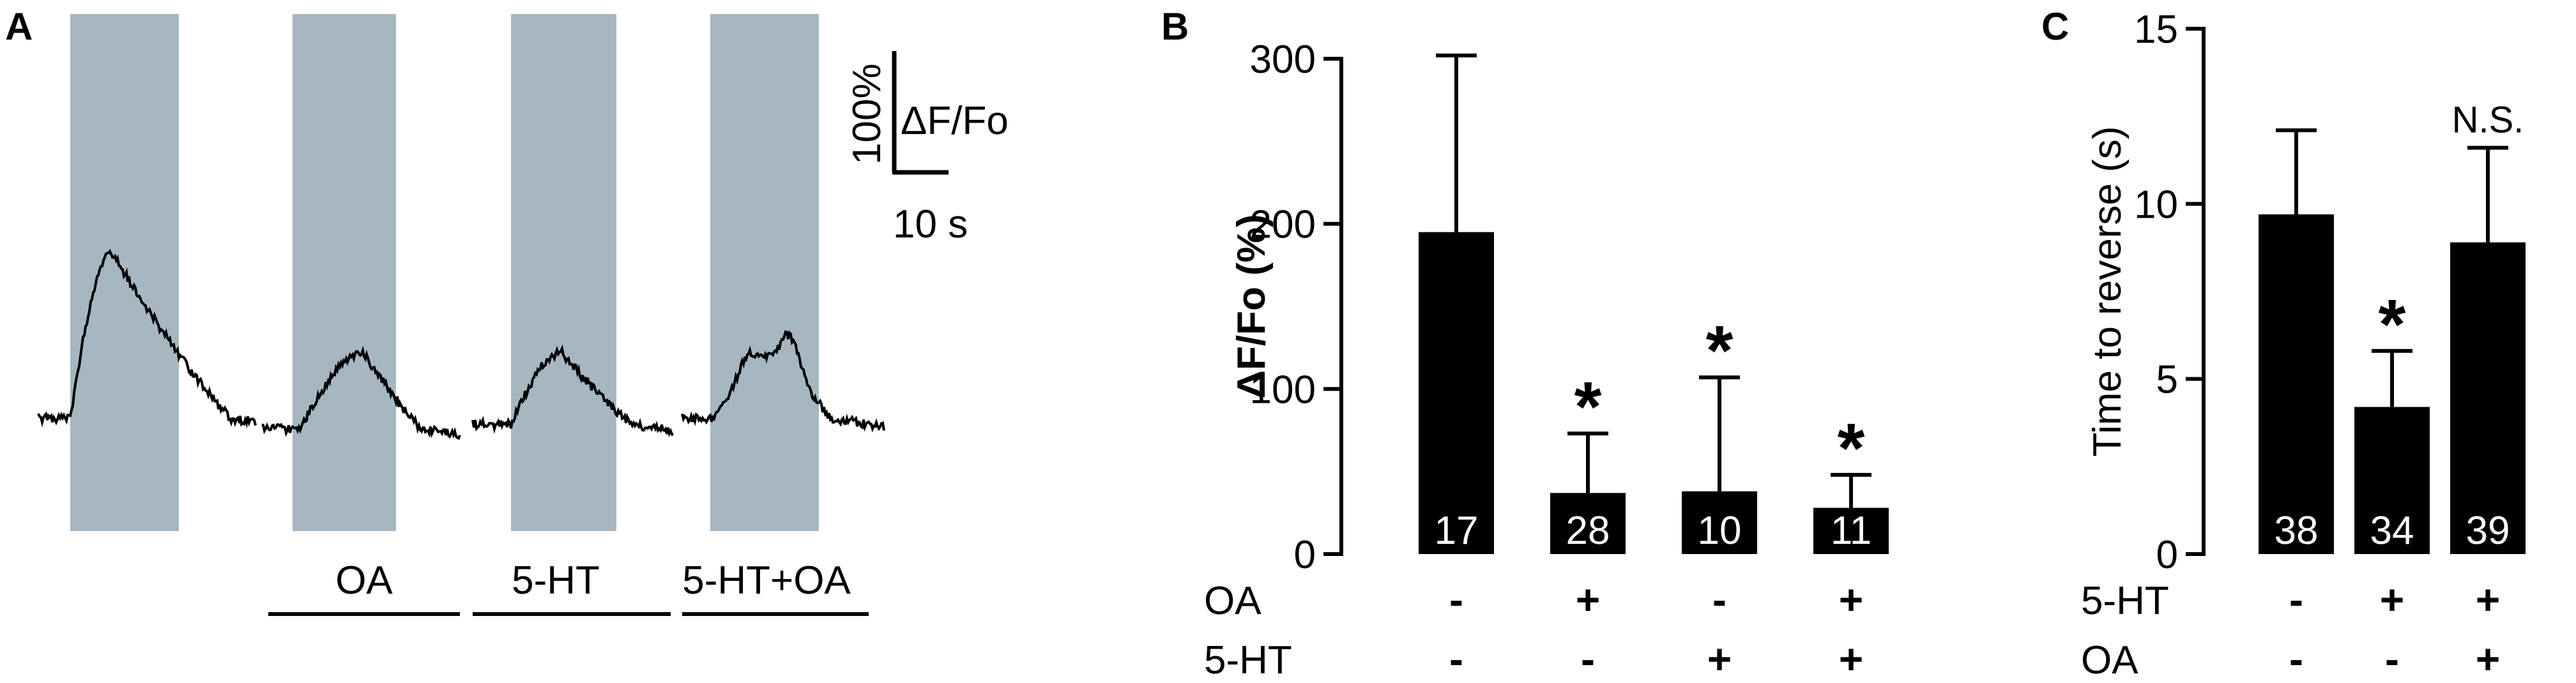  I want to click on trace-condition-label: 5-HT, so click(556, 581).